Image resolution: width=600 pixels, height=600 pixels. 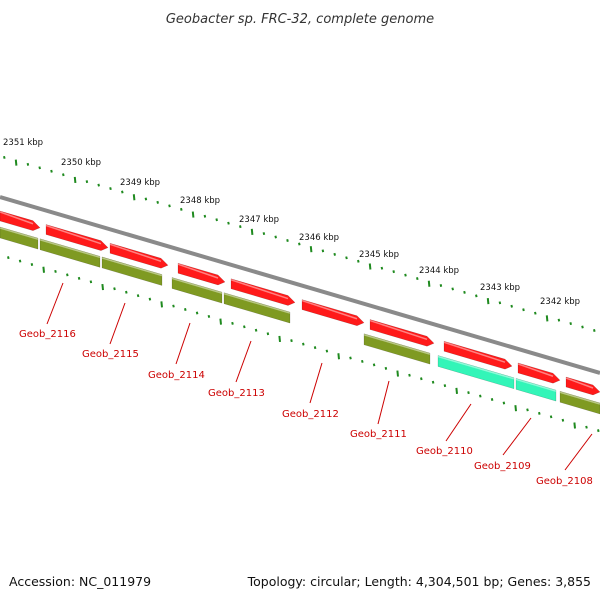 What do you see at coordinates (310, 414) in the screenshot?
I see `gene-label: Geob_2112` at bounding box center [310, 414].